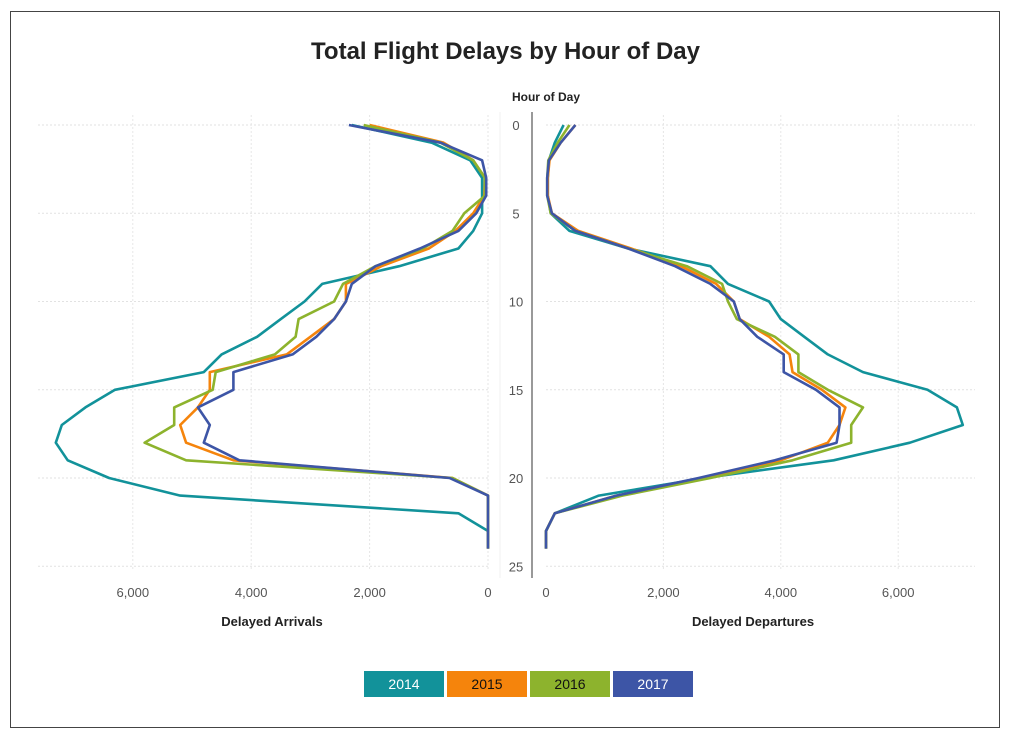  What do you see at coordinates (516, 566) in the screenshot?
I see `hour-tick-label: 25` at bounding box center [516, 566].